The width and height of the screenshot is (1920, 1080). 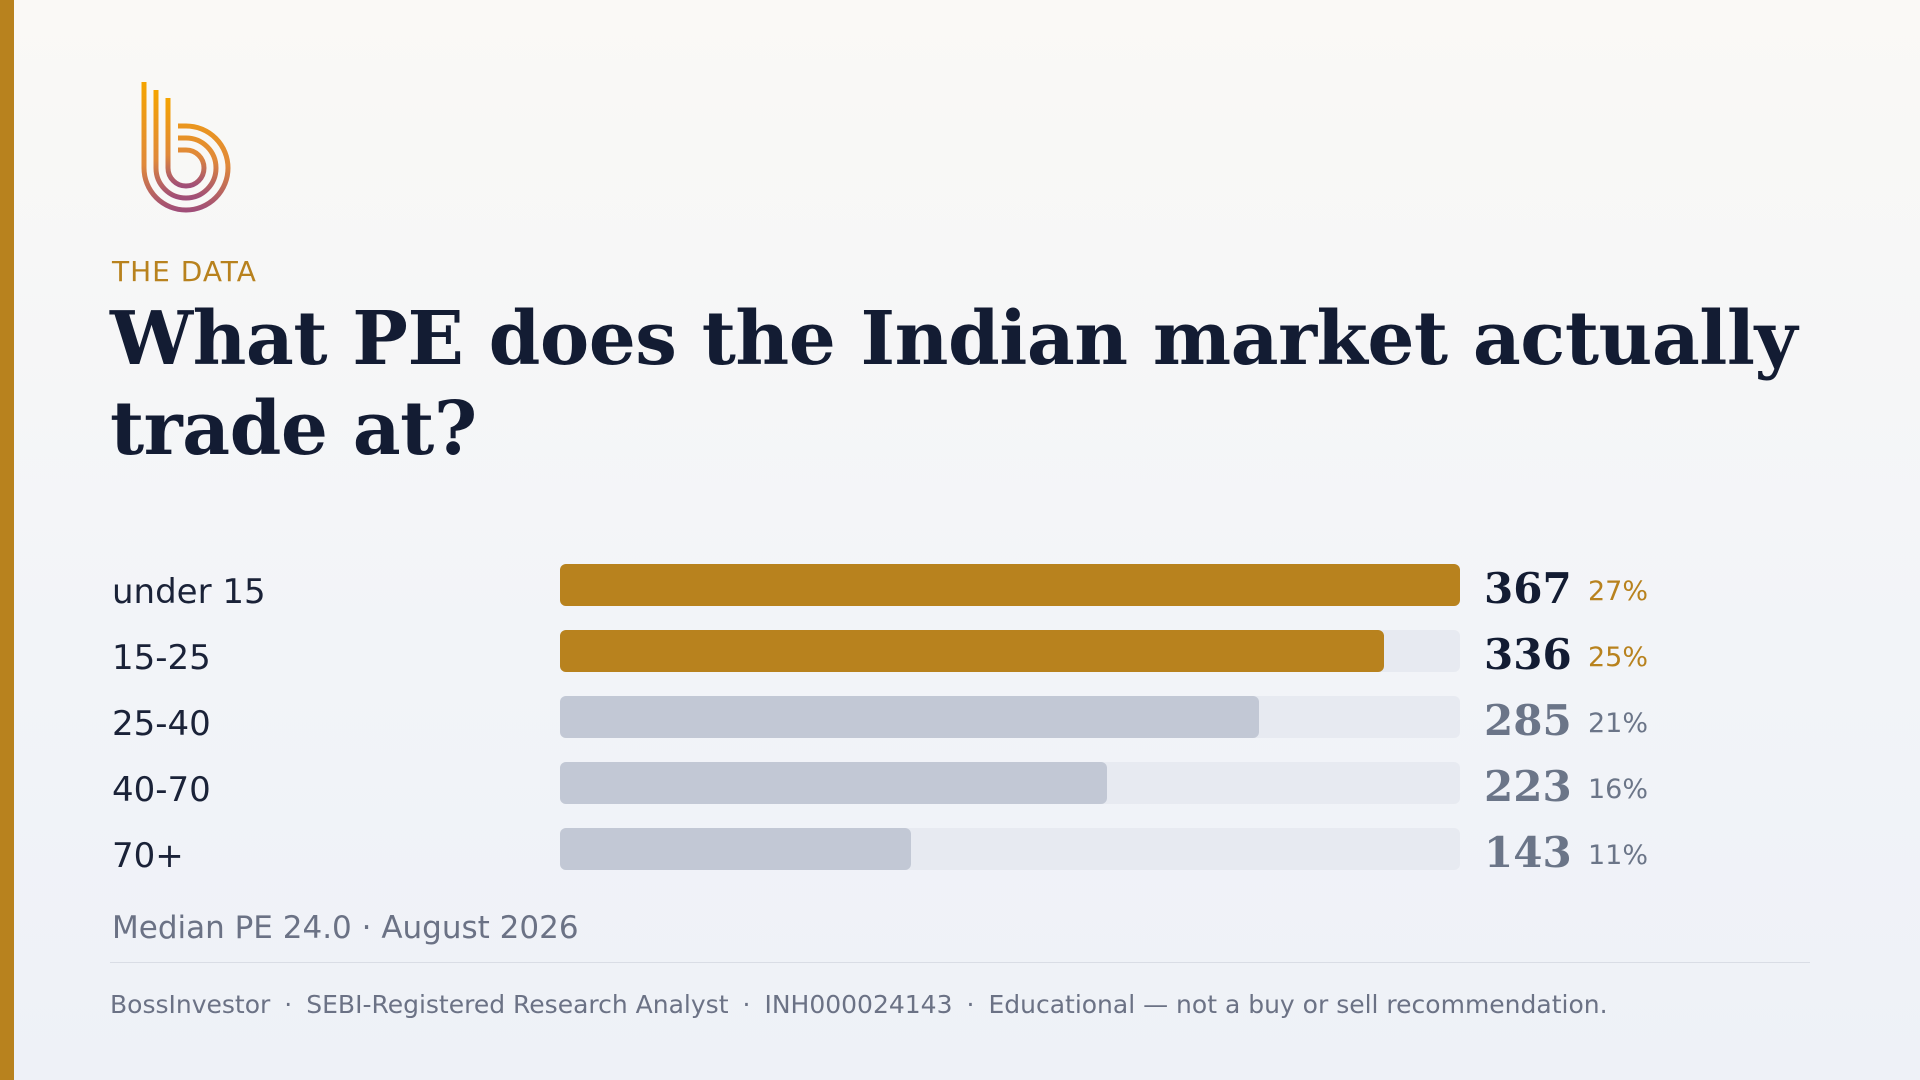 I want to click on divider, so click(x=960, y=962).